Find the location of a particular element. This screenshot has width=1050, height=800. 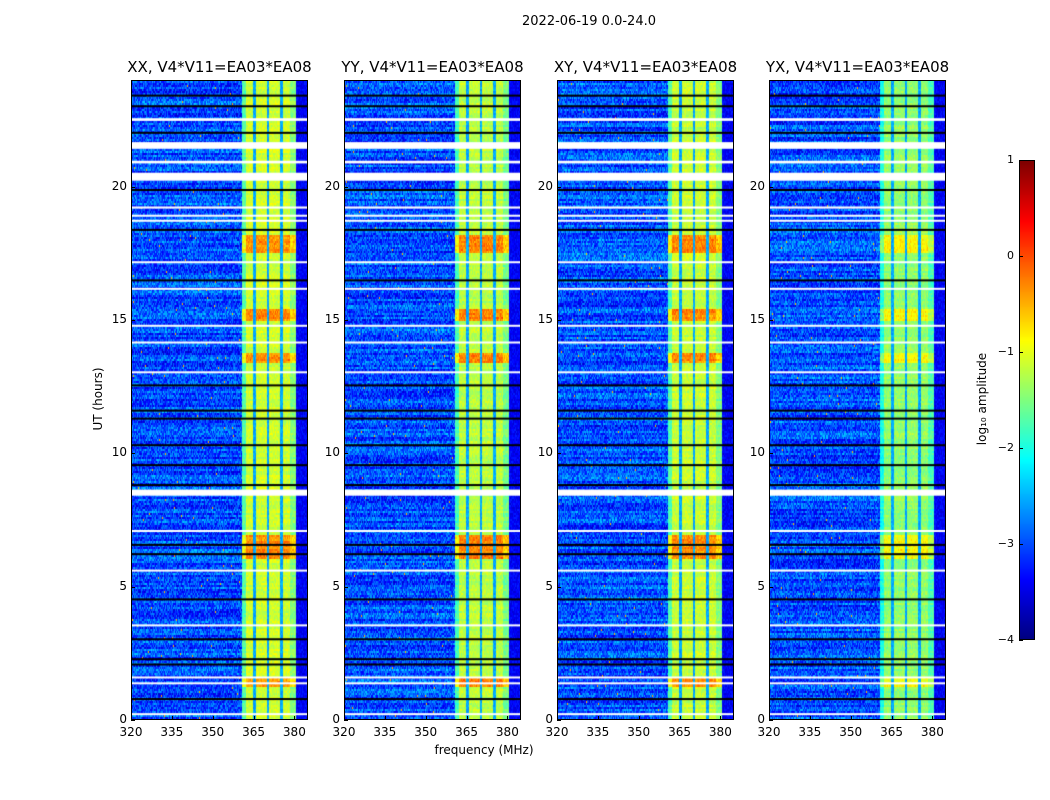

x-axis-label: frequency (MHz) is located at coordinates (484, 750).